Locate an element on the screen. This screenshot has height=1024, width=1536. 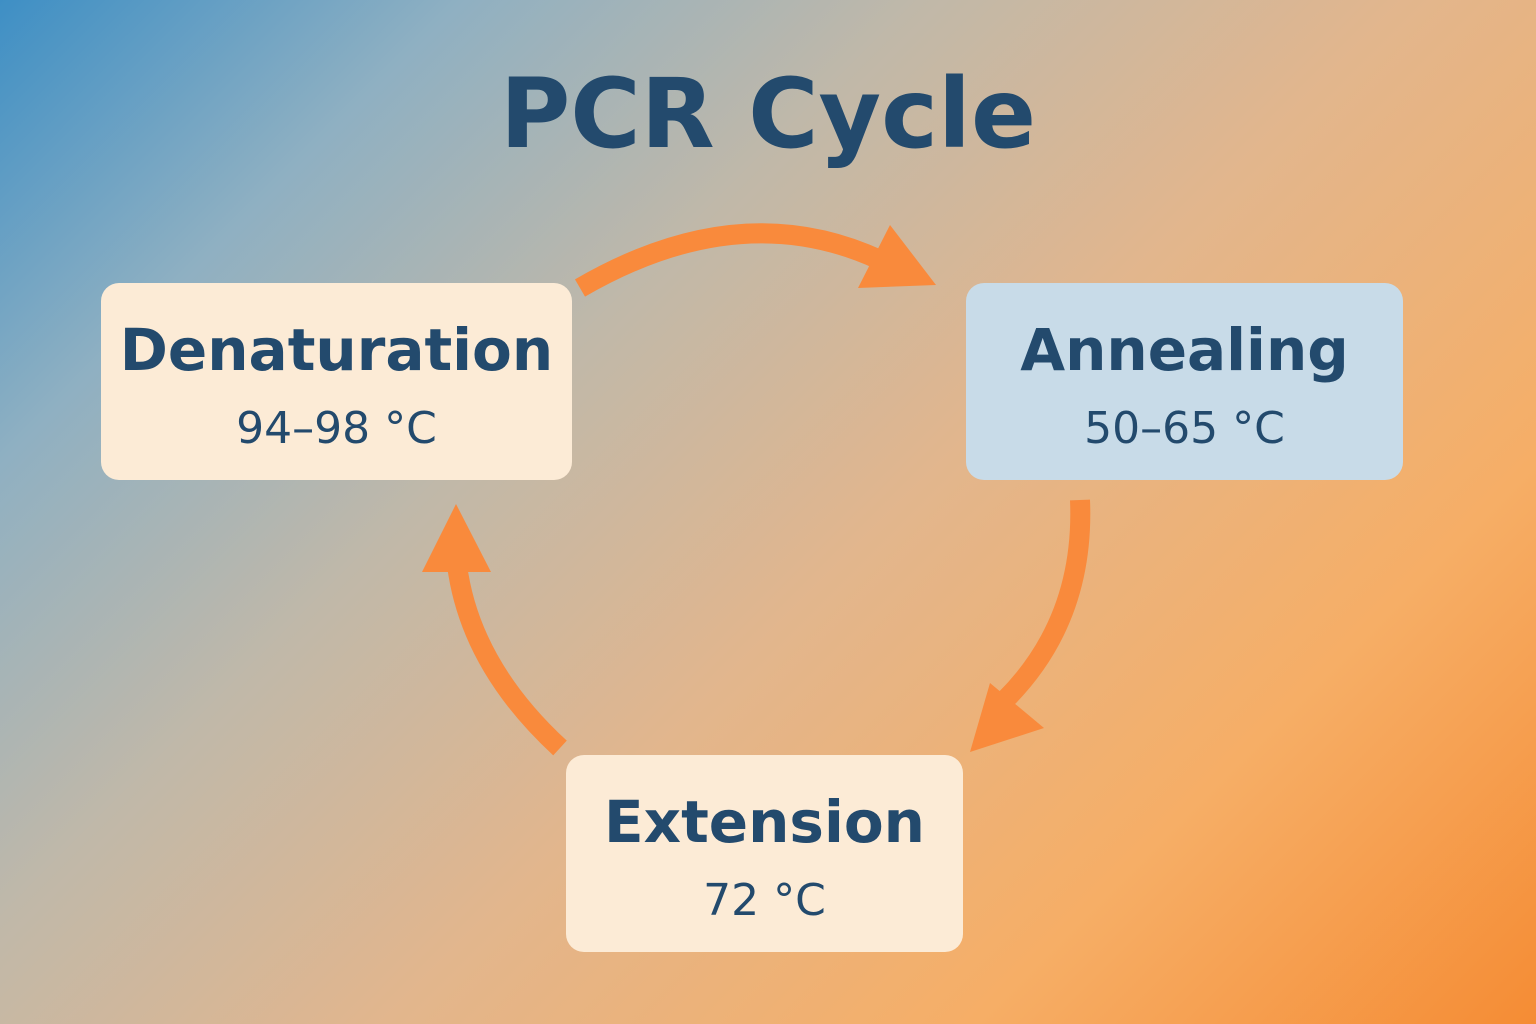
step-temperature: 72 °C is located at coordinates (764, 900).